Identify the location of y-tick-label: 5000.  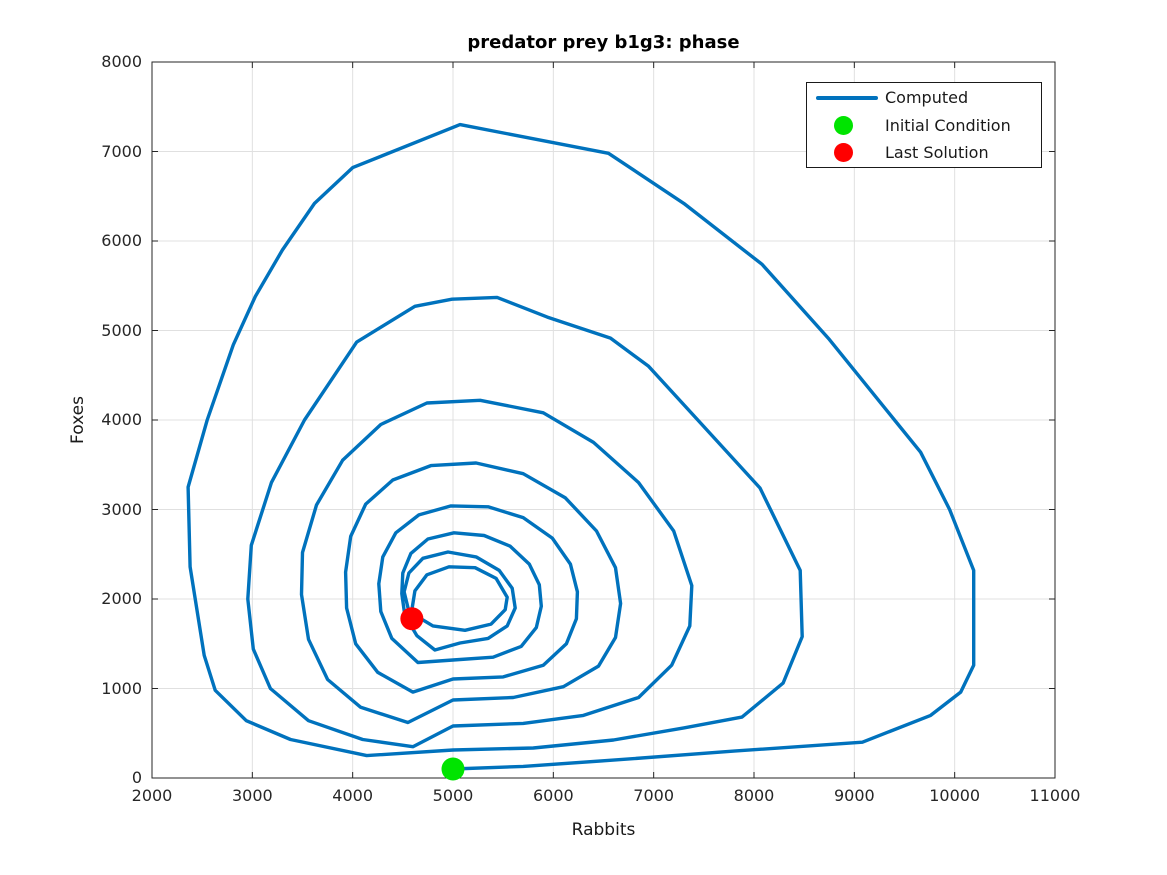
(121, 330).